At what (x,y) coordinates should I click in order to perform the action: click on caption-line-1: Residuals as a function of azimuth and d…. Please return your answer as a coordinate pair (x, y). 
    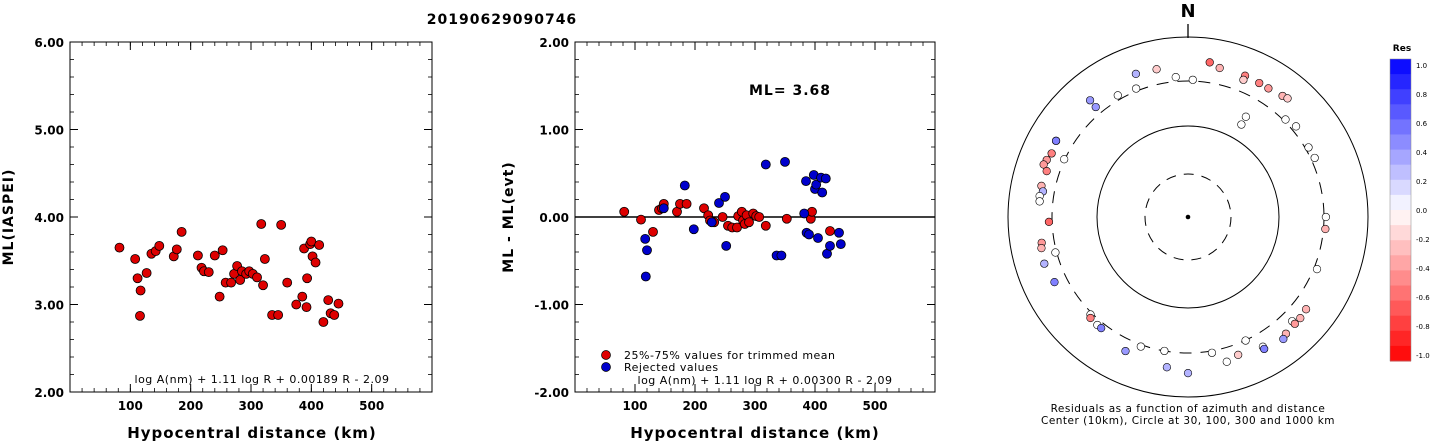
    Looking at the image, I should click on (1188, 409).